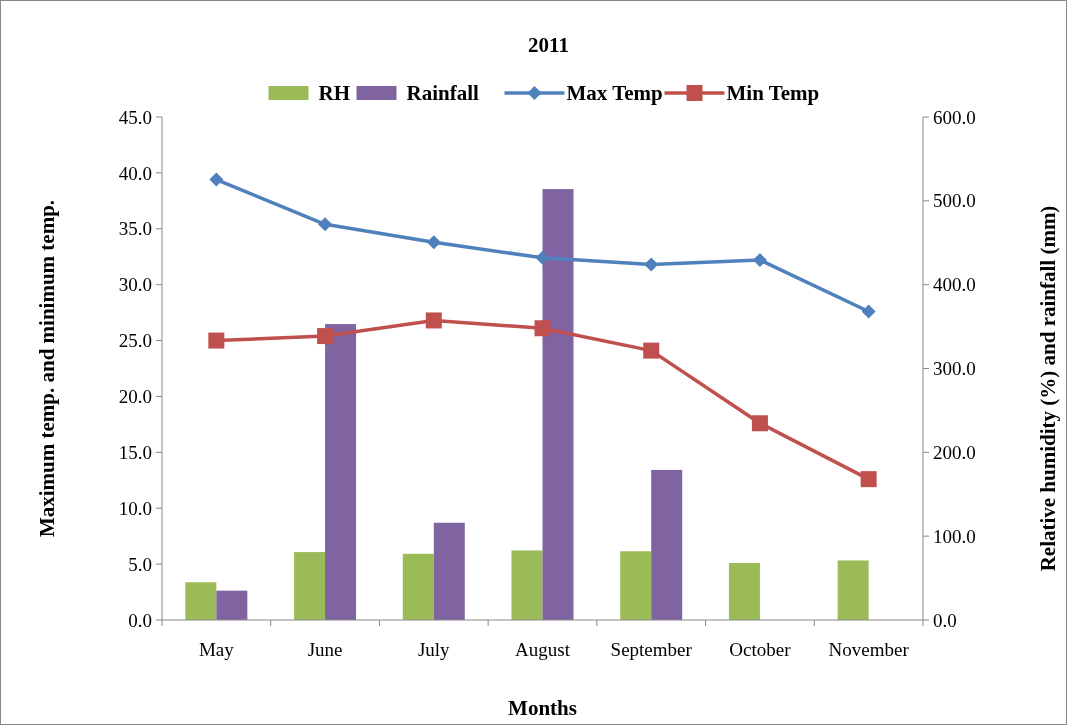 The height and width of the screenshot is (725, 1067). I want to click on y-tick-label: 20.0, so click(135, 397).